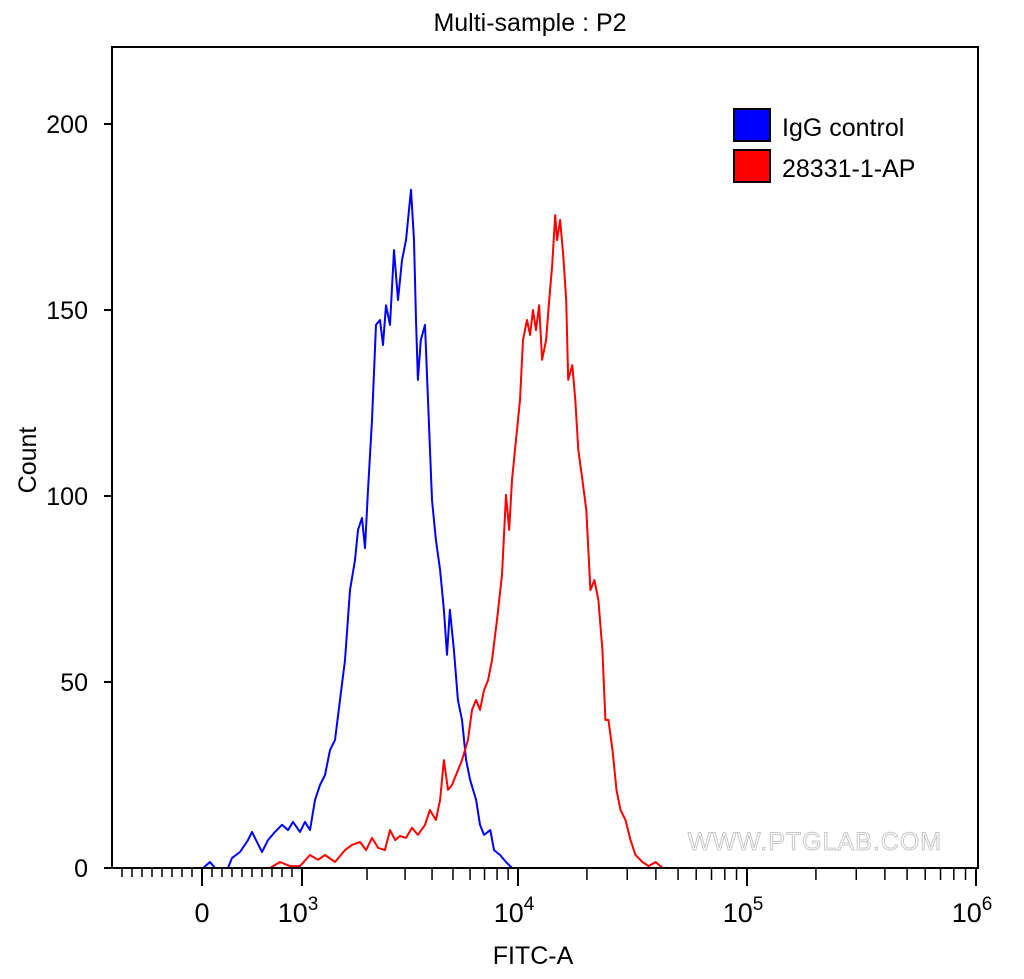 The height and width of the screenshot is (979, 1024). Describe the element at coordinates (67, 125) in the screenshot. I see `y-tick-label: 200` at that location.